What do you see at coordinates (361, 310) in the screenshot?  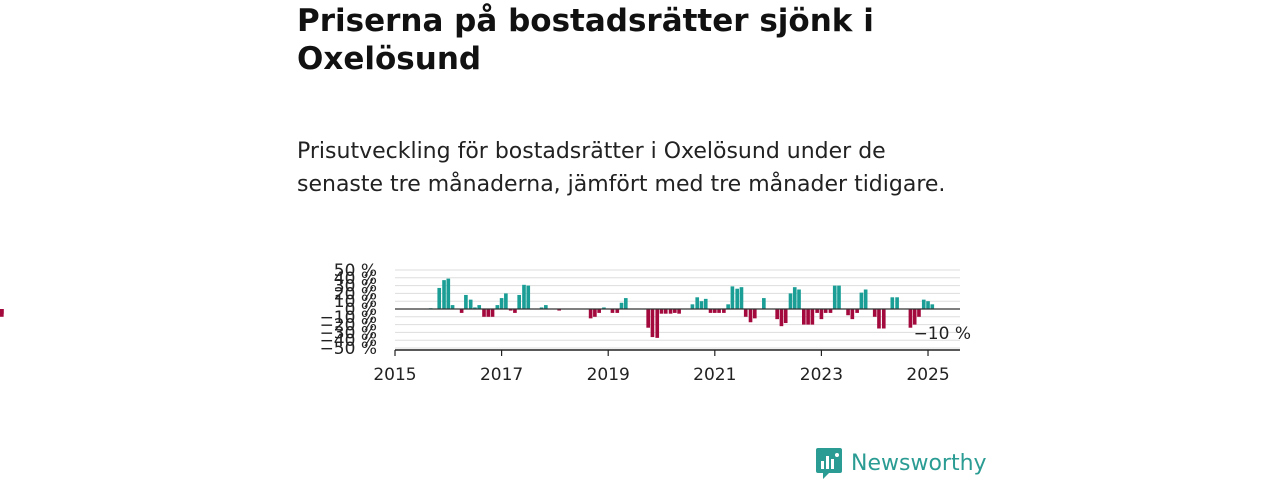 I see `y-tick-label: 0 %` at bounding box center [361, 310].